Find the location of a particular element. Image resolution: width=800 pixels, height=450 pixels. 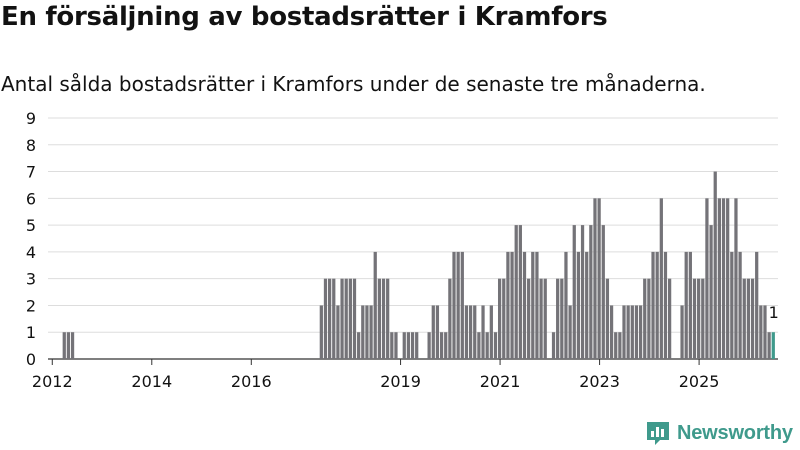

y-tick-label: 5 is located at coordinates (31, 225).